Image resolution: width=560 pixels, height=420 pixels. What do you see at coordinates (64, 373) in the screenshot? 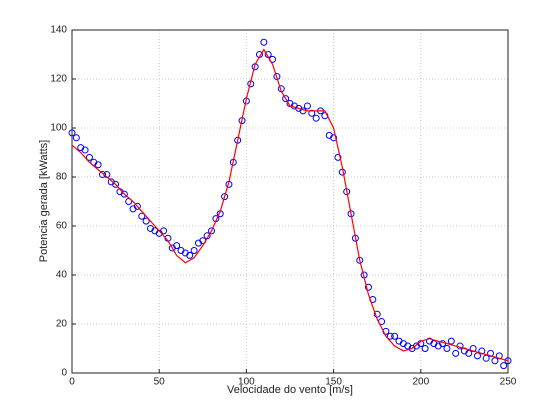
I see `y-tick-label: 0` at bounding box center [64, 373].